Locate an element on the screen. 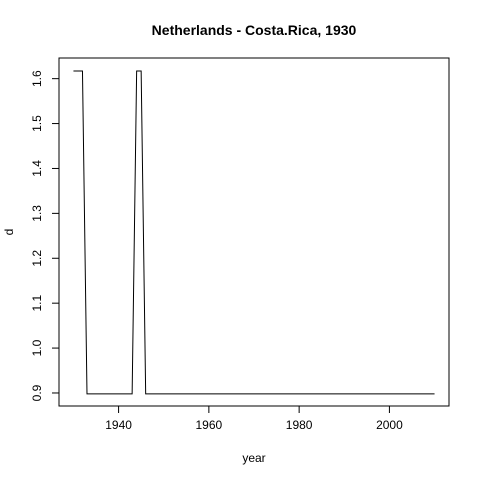 This screenshot has height=480, width=480. x-tick-label: 1940 is located at coordinates (118, 425).